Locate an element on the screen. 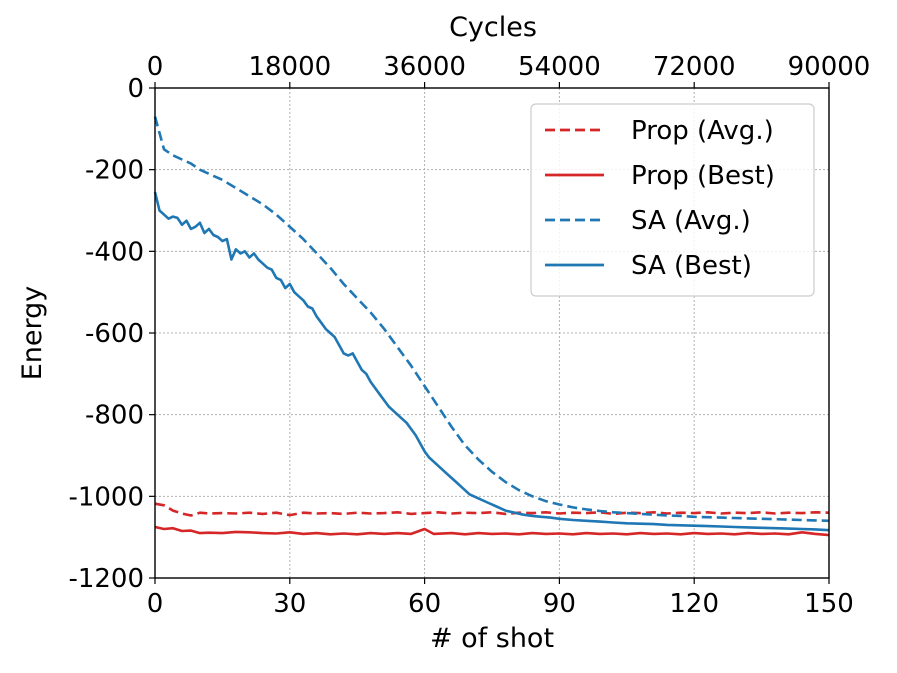  y-tick-label: -1000 is located at coordinates (106, 497).